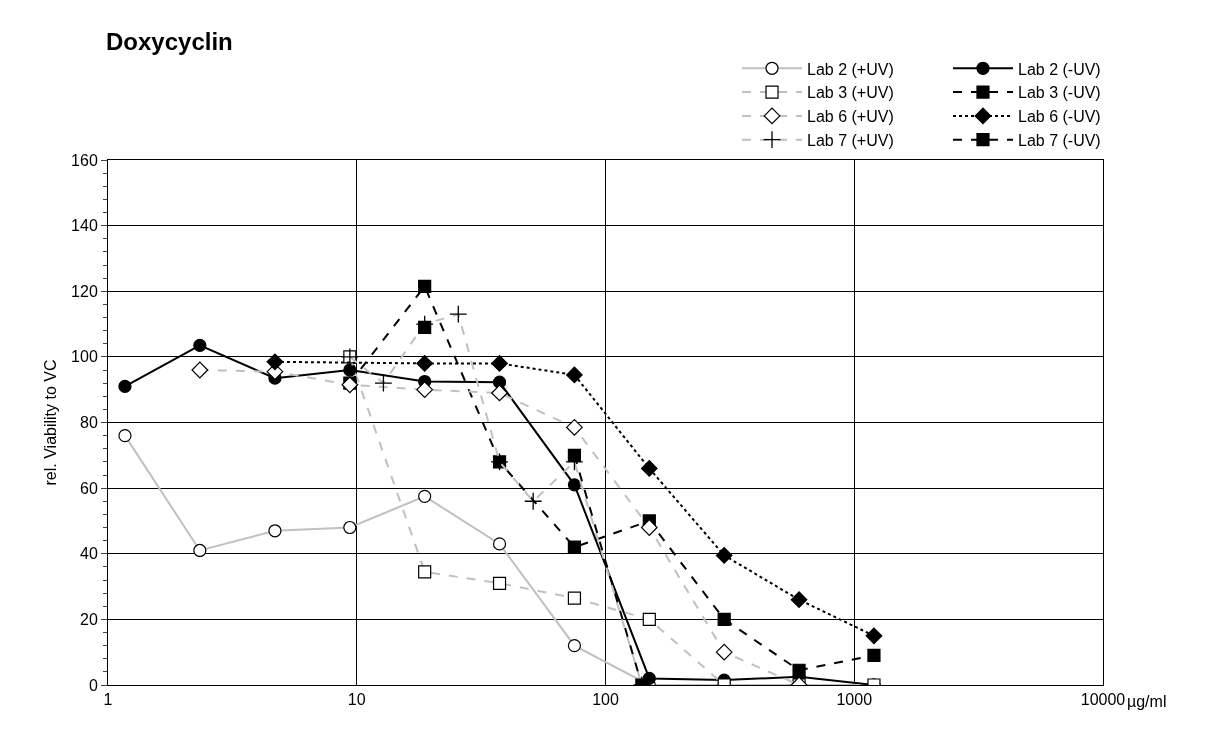  Describe the element at coordinates (1147, 701) in the screenshot. I see `x-axis-title: µg/ml` at that location.